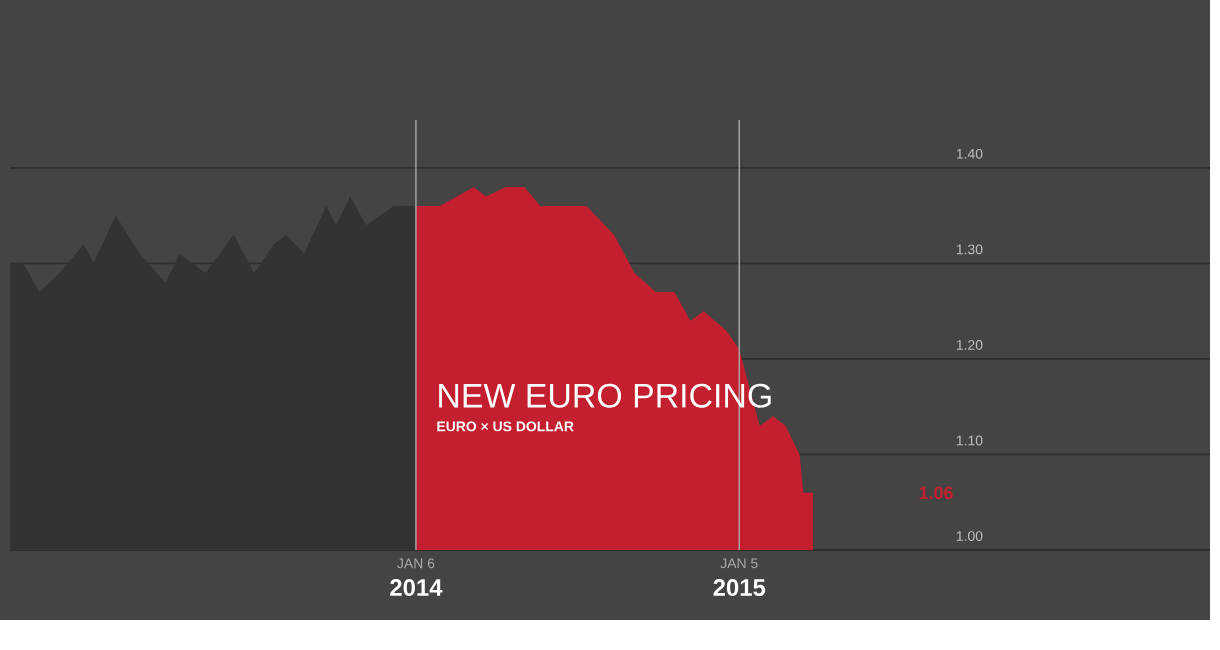  What do you see at coordinates (936, 493) in the screenshot?
I see `annotation: 1.06` at bounding box center [936, 493].